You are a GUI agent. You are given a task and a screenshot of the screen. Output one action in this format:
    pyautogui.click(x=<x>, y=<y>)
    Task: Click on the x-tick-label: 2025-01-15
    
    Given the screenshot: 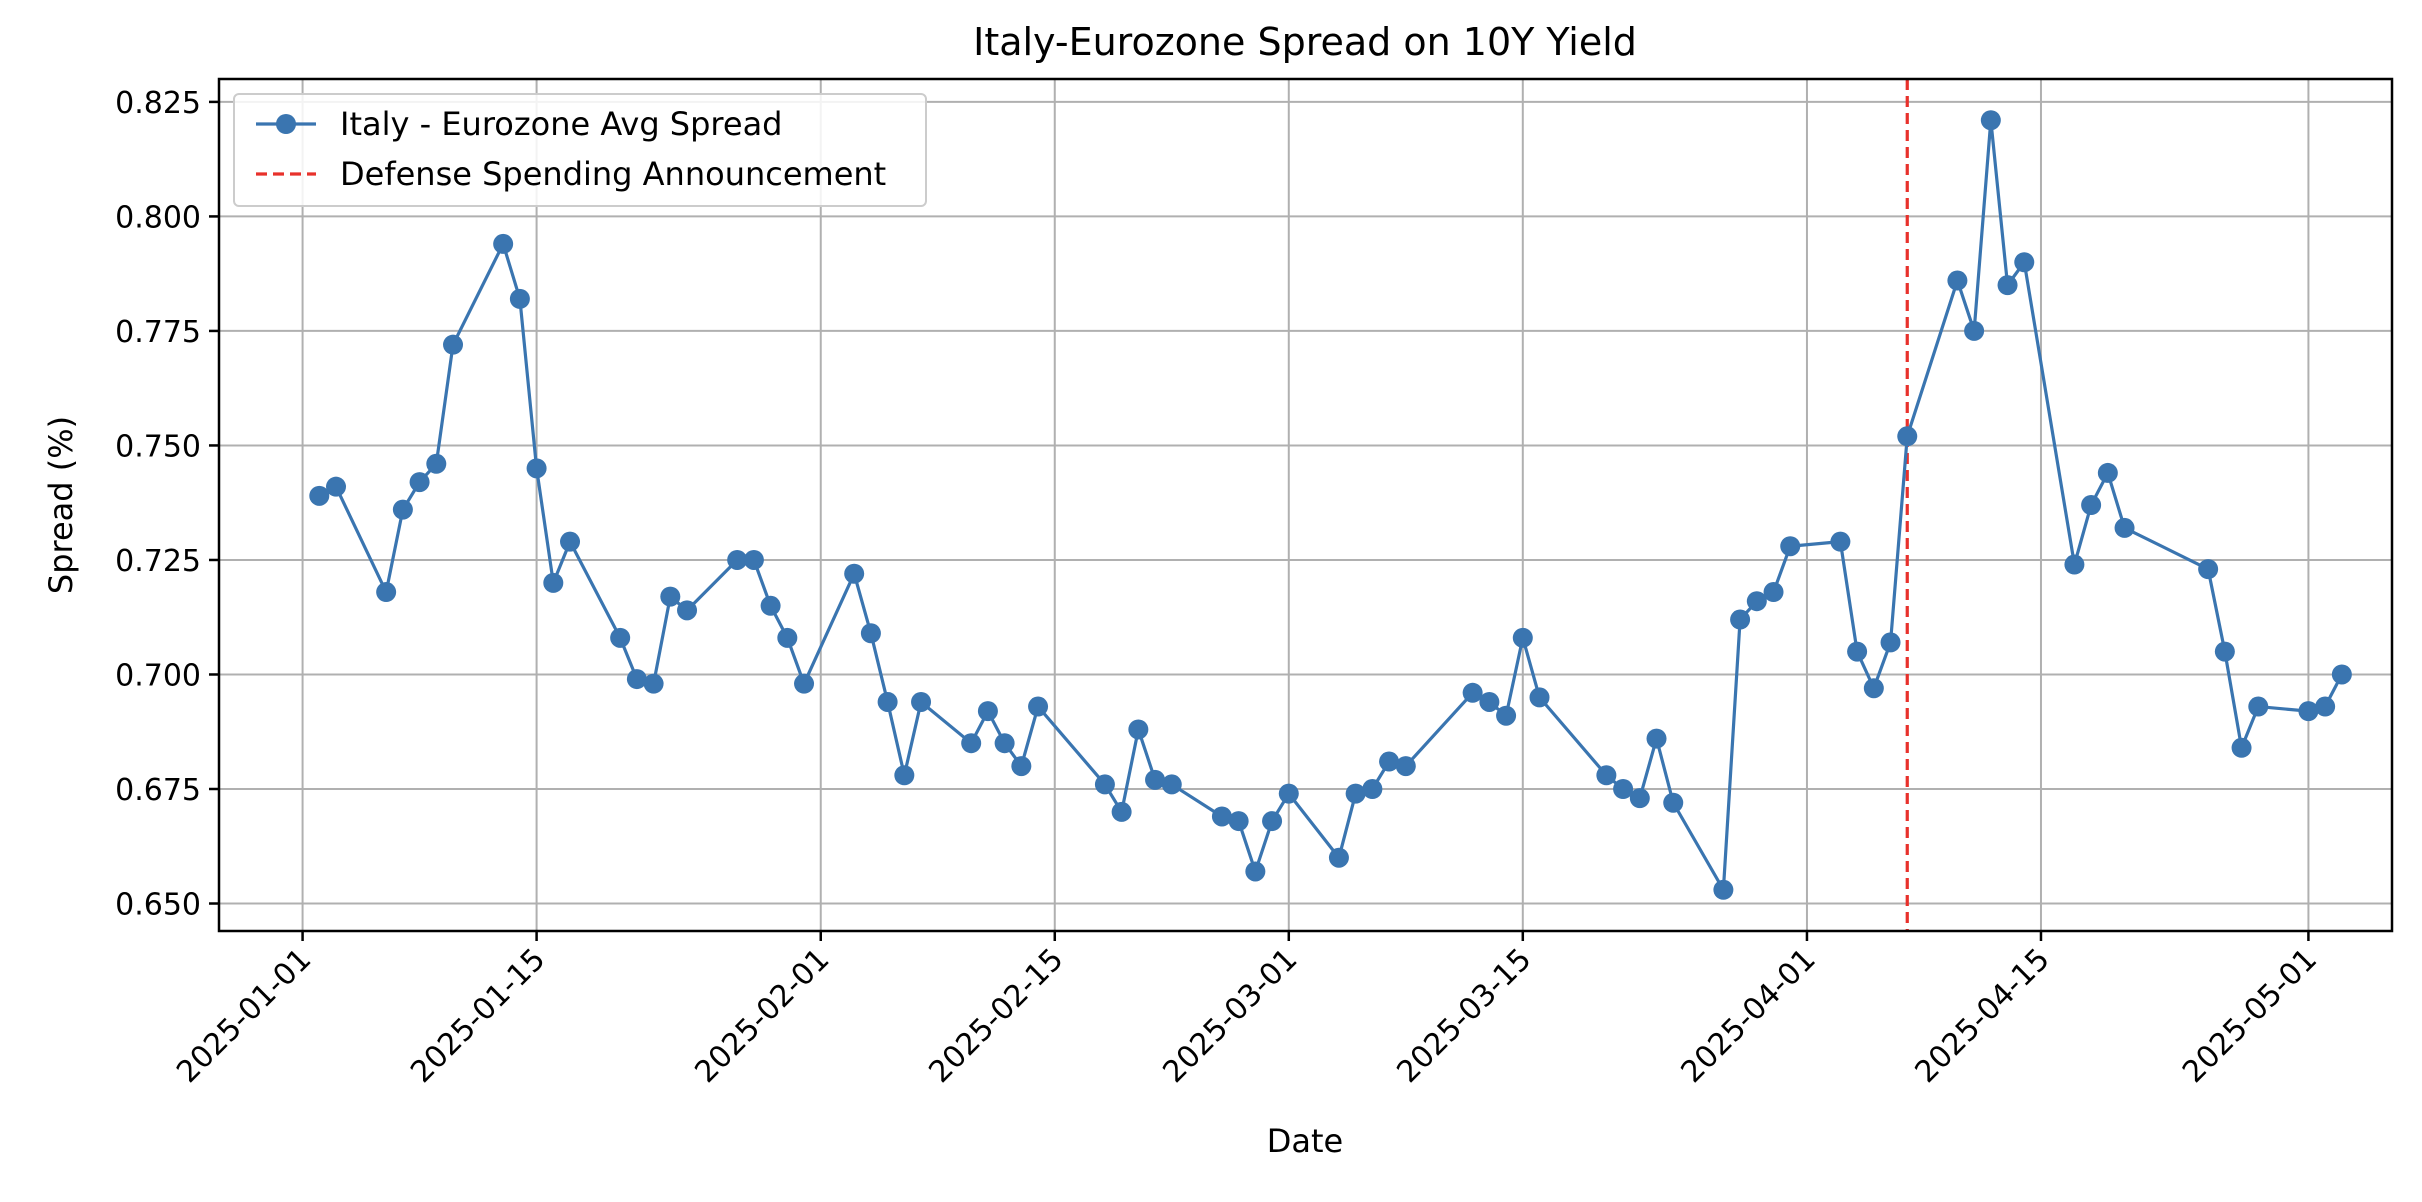 What is the action you would take?
    pyautogui.click(x=478, y=1016)
    